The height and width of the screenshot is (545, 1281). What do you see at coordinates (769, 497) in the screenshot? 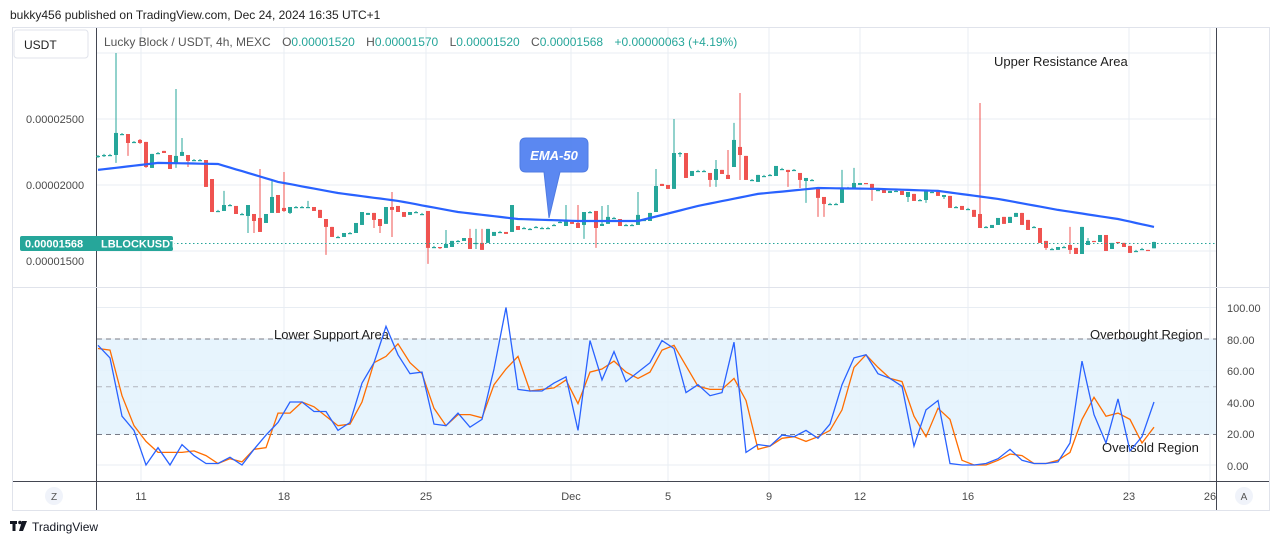
I see `time-tick-label: 9` at bounding box center [769, 497].